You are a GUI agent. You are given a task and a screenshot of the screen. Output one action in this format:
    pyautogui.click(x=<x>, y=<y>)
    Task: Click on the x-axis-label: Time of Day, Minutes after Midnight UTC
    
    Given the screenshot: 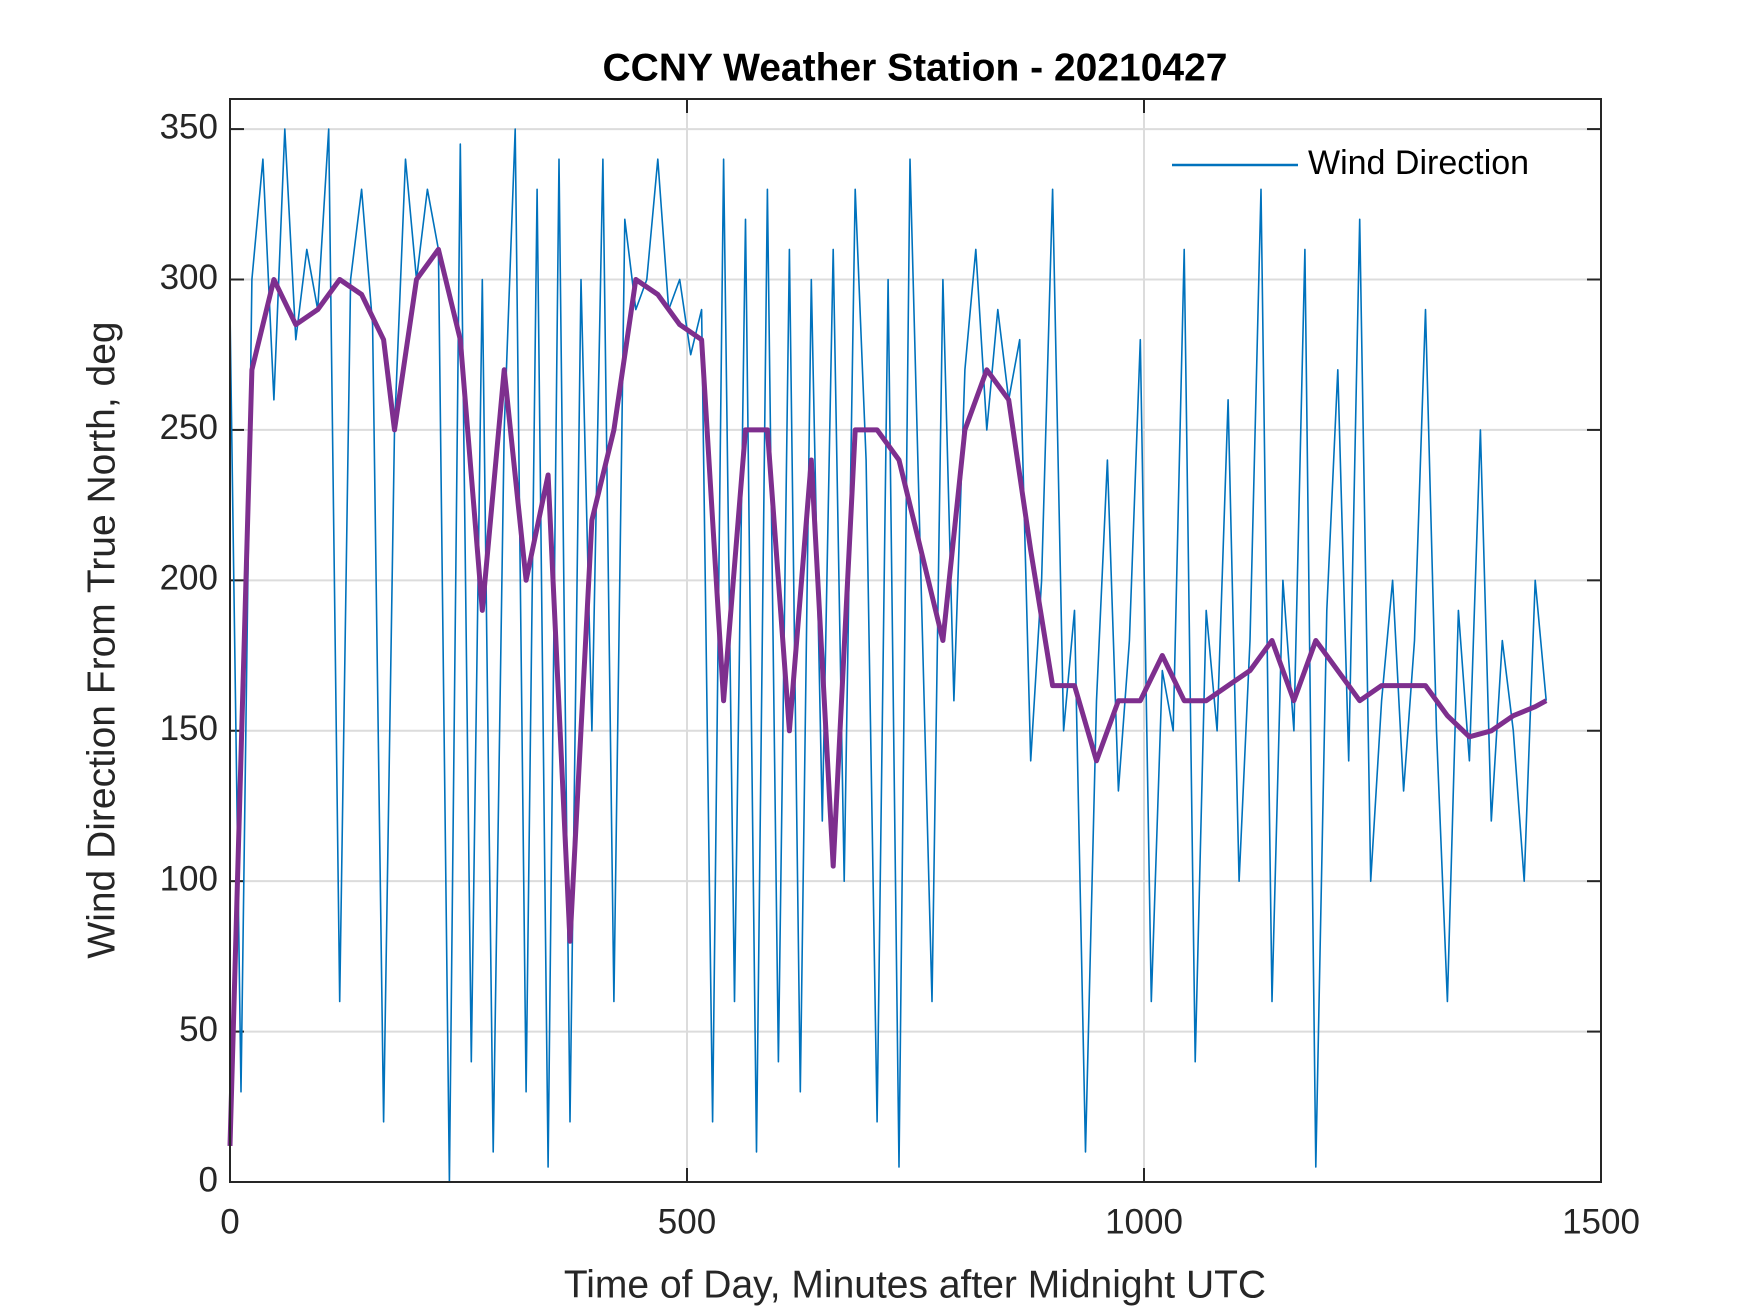 What is the action you would take?
    pyautogui.click(x=915, y=1284)
    